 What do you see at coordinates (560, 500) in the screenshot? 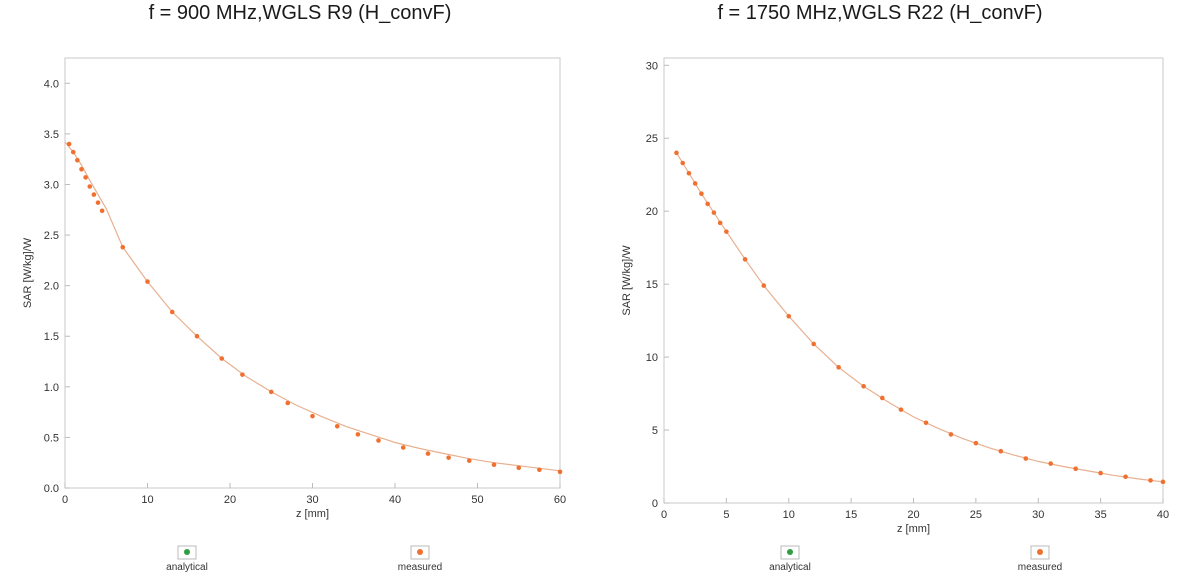
I see `x-tick-label: 60` at bounding box center [560, 500].